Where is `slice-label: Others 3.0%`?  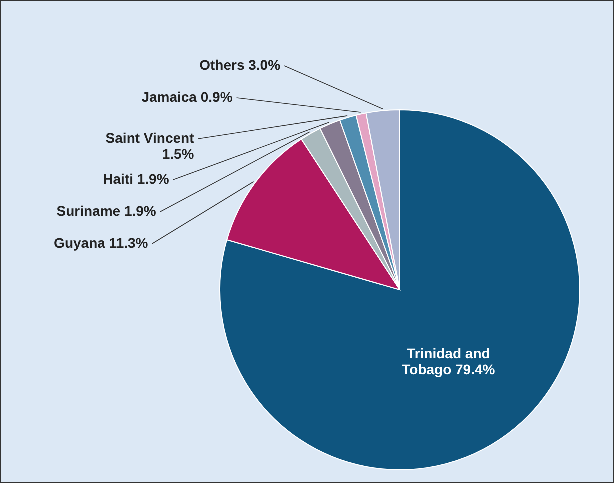
slice-label: Others 3.0% is located at coordinates (241, 65).